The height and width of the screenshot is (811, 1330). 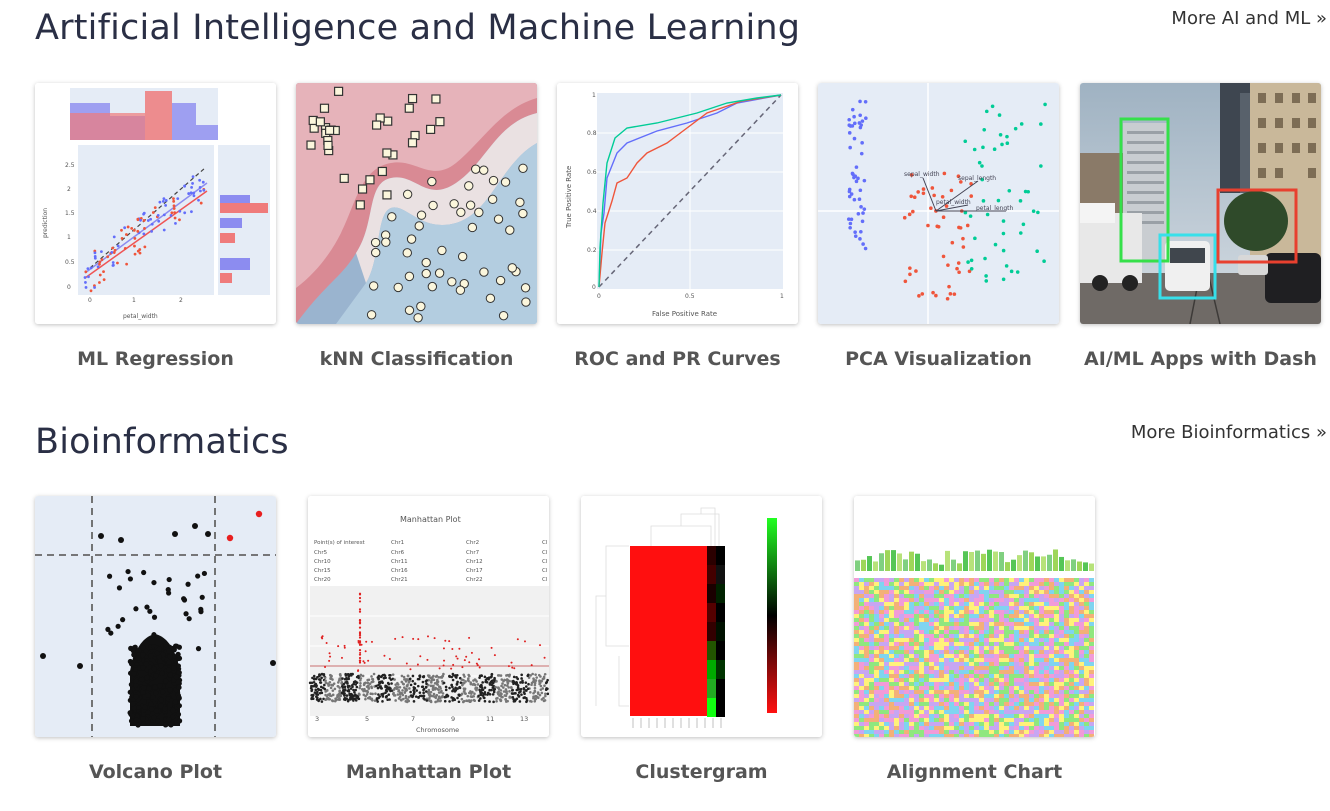 I want to click on more-ai-ml-link: More AI and ML », so click(x=1249, y=18).